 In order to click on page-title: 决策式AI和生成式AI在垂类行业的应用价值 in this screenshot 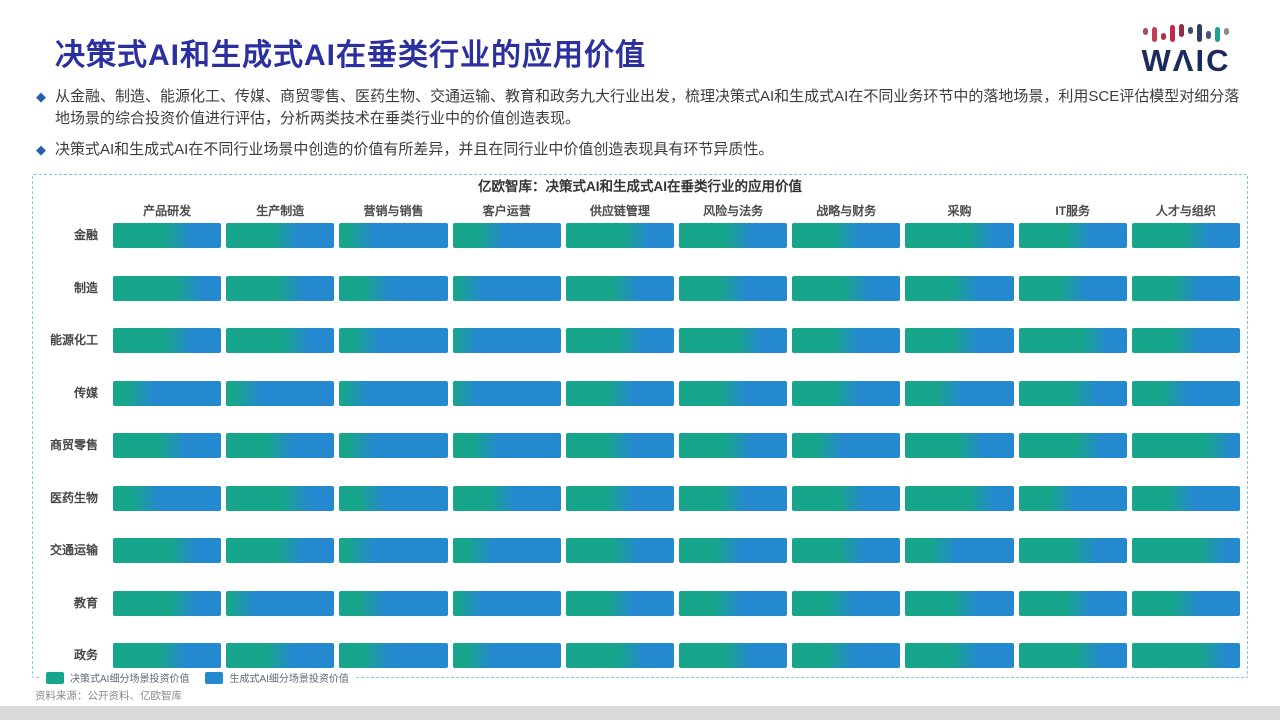, I will do `click(350, 55)`.